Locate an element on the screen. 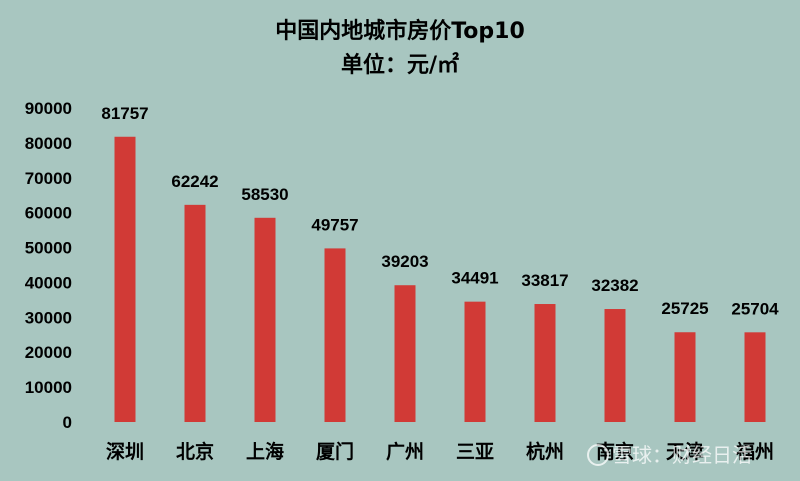 The width and height of the screenshot is (800, 481). value-label: 33817 is located at coordinates (544, 280).